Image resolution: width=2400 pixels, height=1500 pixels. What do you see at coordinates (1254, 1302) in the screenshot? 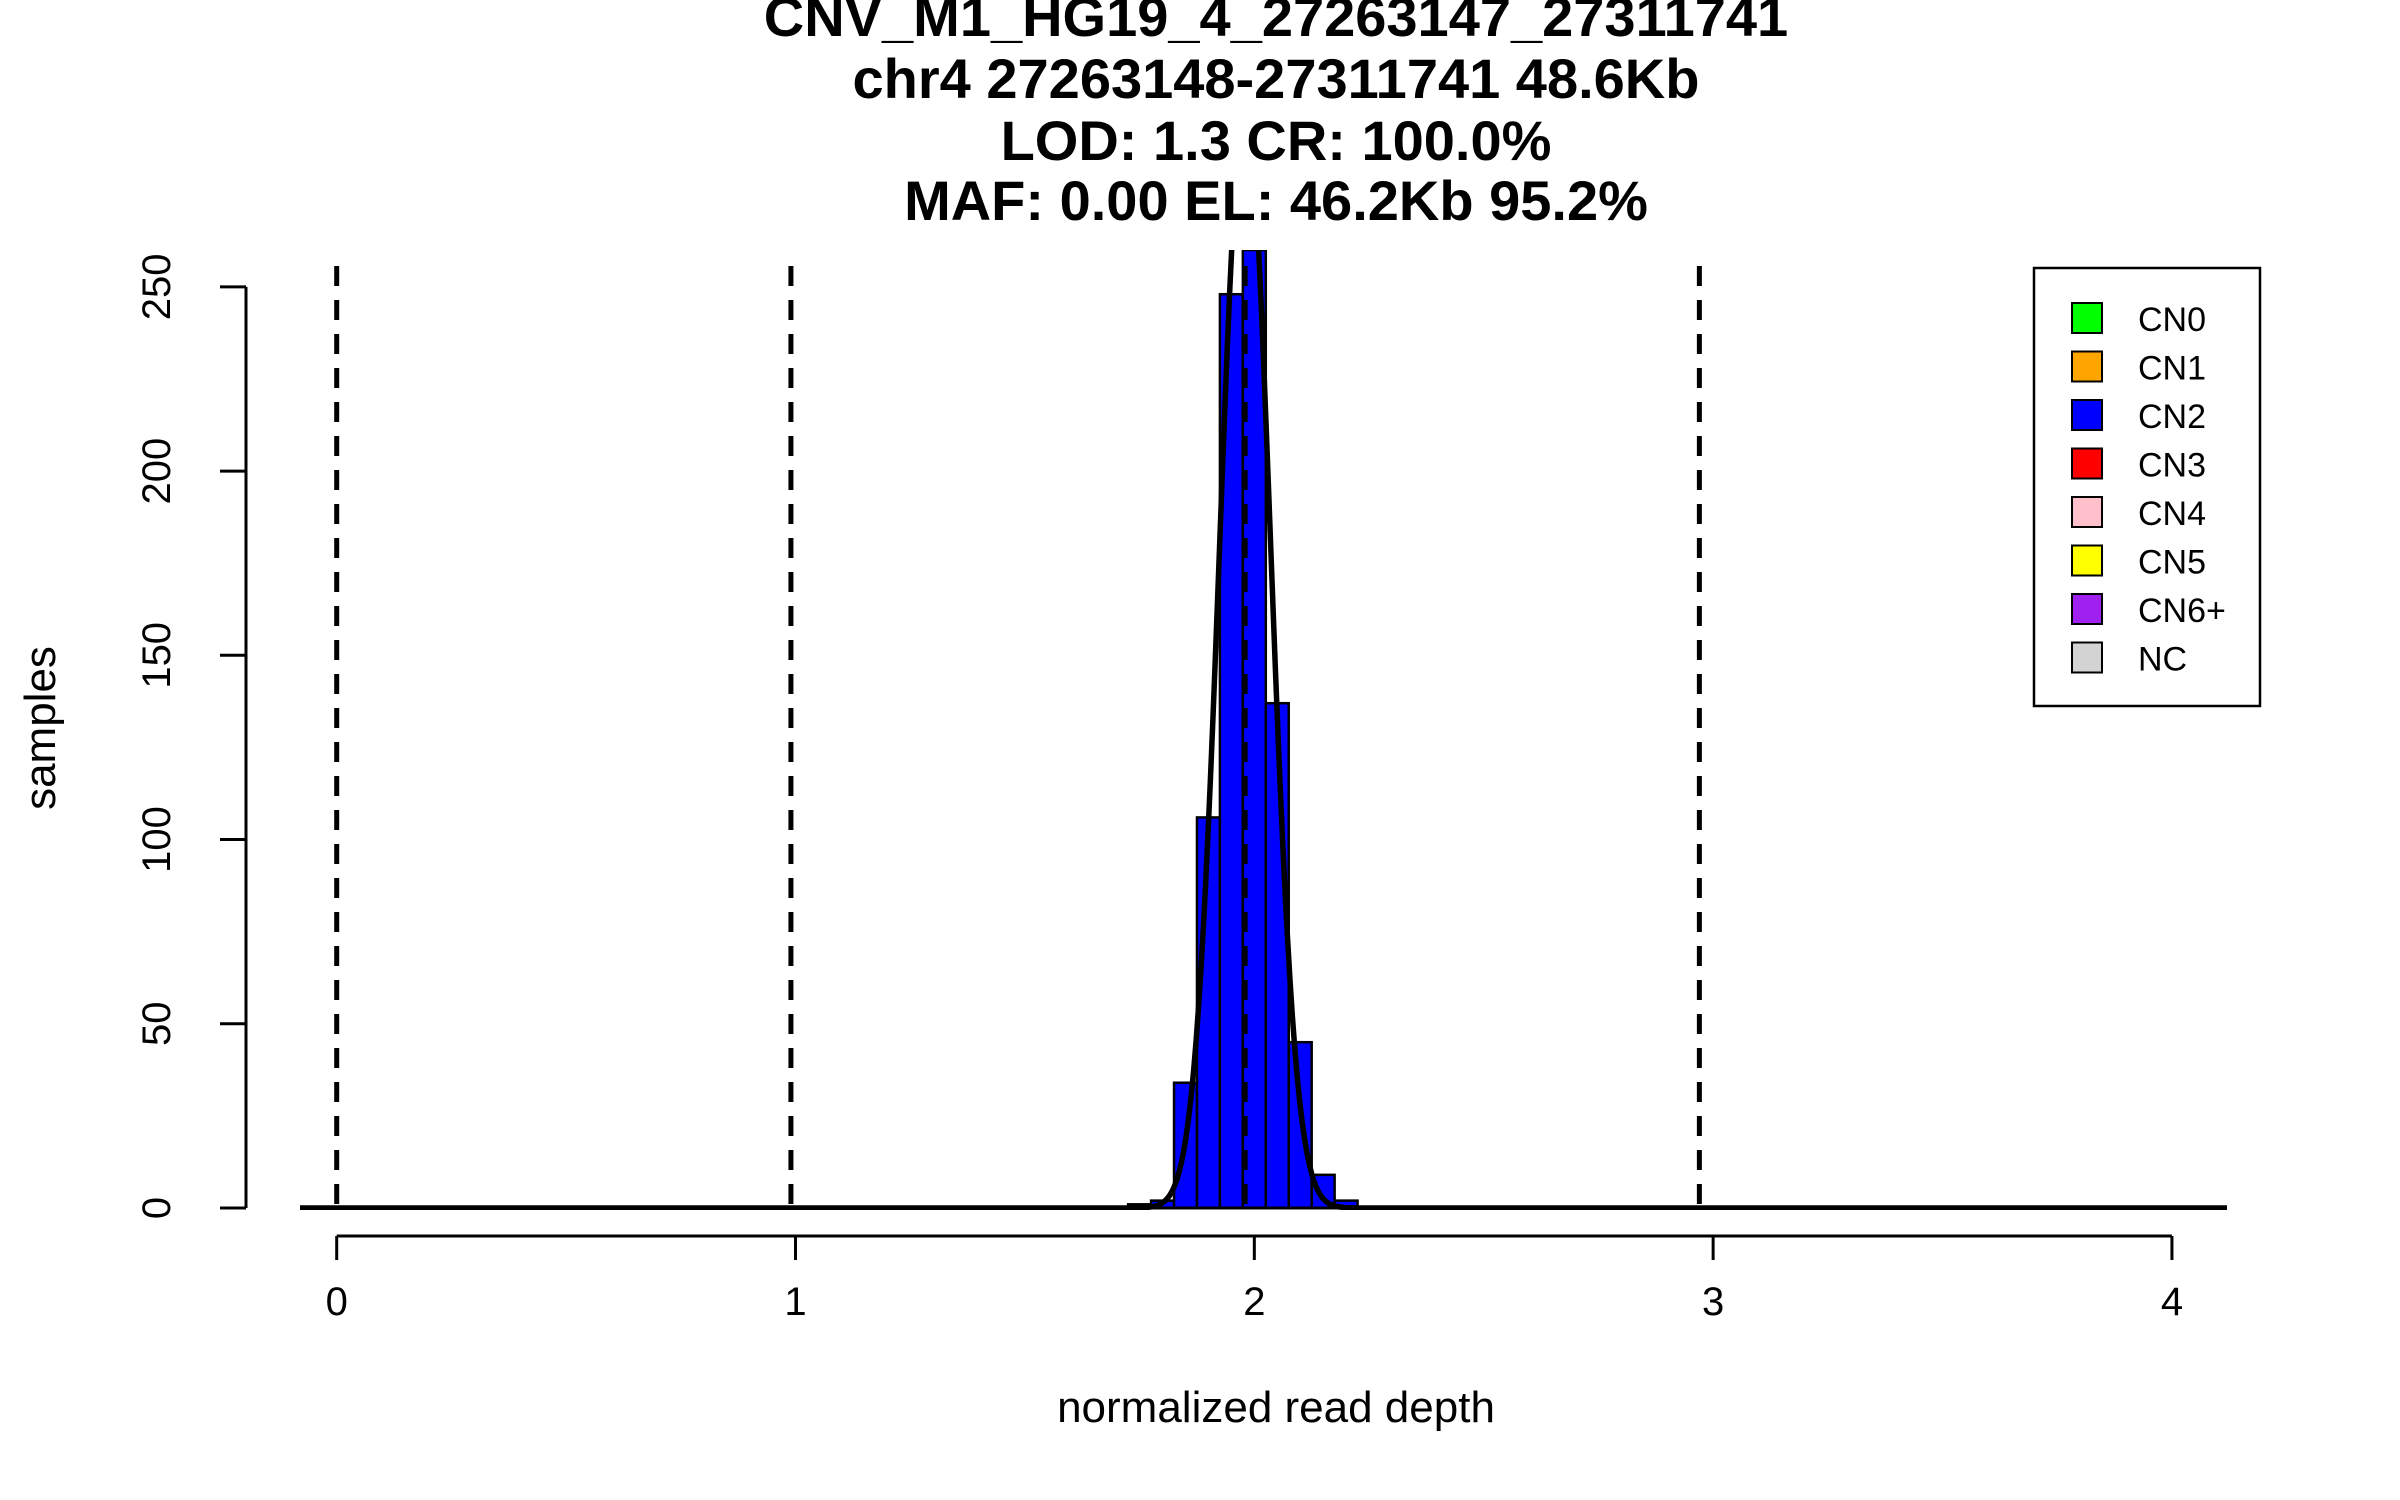
I see `x-tick-label-2: 2` at bounding box center [1254, 1302].